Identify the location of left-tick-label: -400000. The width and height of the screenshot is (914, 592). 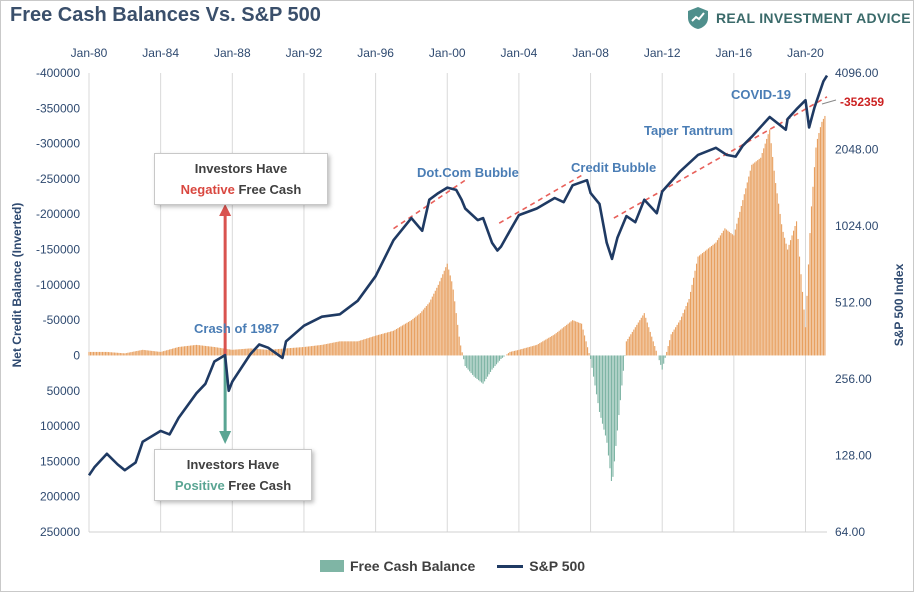
(58, 73).